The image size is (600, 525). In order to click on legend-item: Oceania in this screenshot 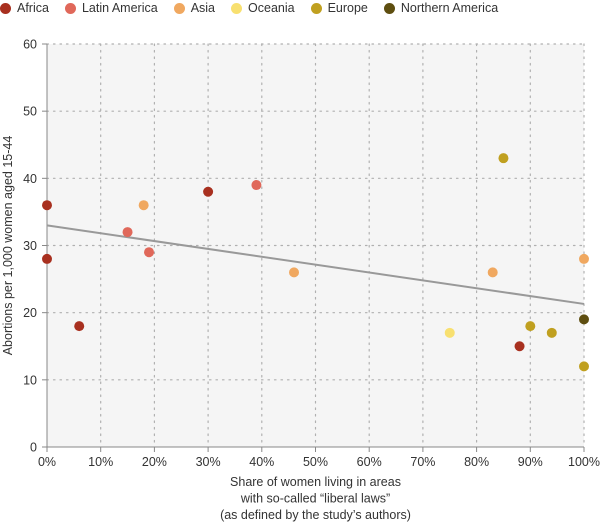, I will do `click(263, 8)`.